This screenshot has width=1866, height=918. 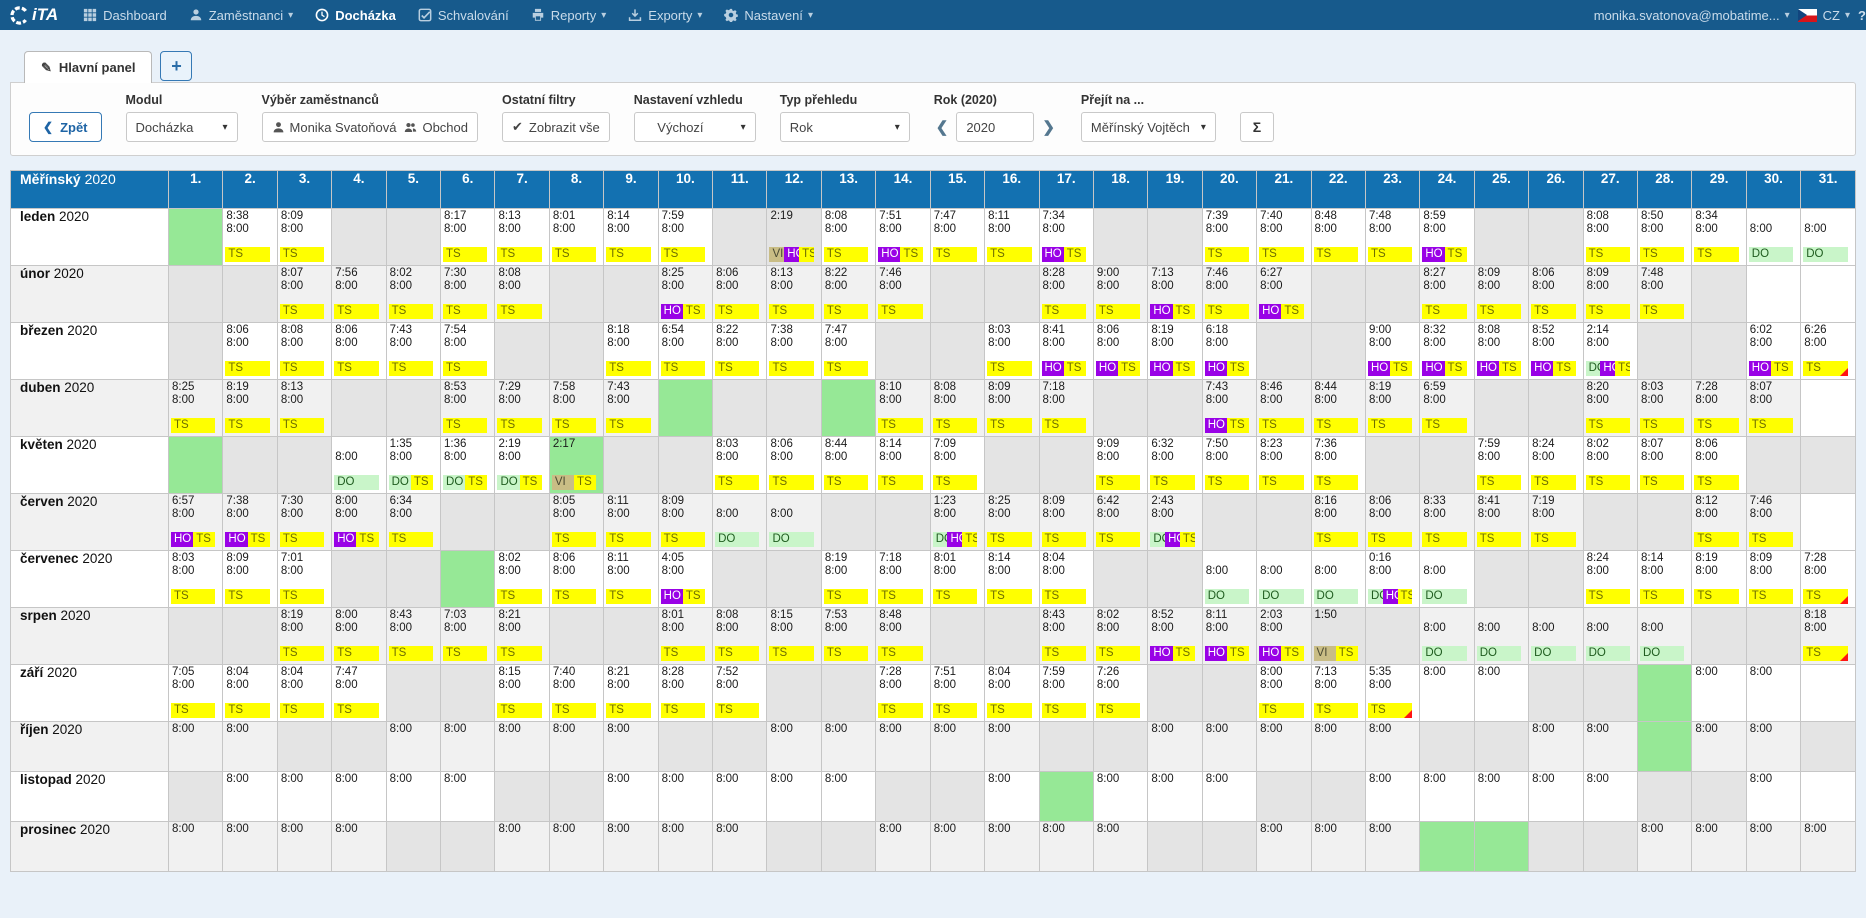 What do you see at coordinates (304, 522) in the screenshot?
I see `day-cell: 7:30 8:00 TS` at bounding box center [304, 522].